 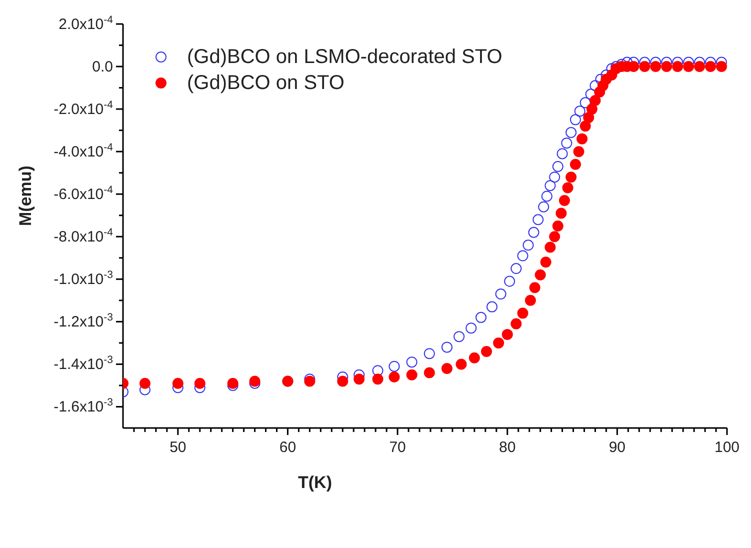 What do you see at coordinates (84, 278) in the screenshot?
I see `y-tick-label: -1.0x10$^{-3}$` at bounding box center [84, 278].